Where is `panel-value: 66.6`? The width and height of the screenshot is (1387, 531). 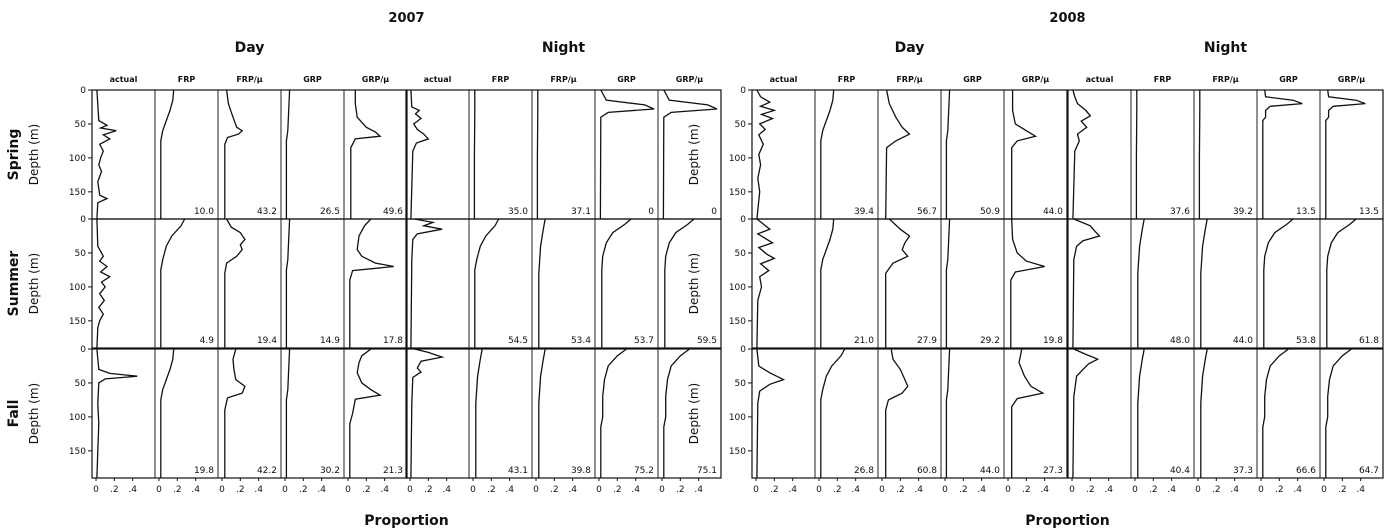 panel-value: 66.6 is located at coordinates (1306, 471).